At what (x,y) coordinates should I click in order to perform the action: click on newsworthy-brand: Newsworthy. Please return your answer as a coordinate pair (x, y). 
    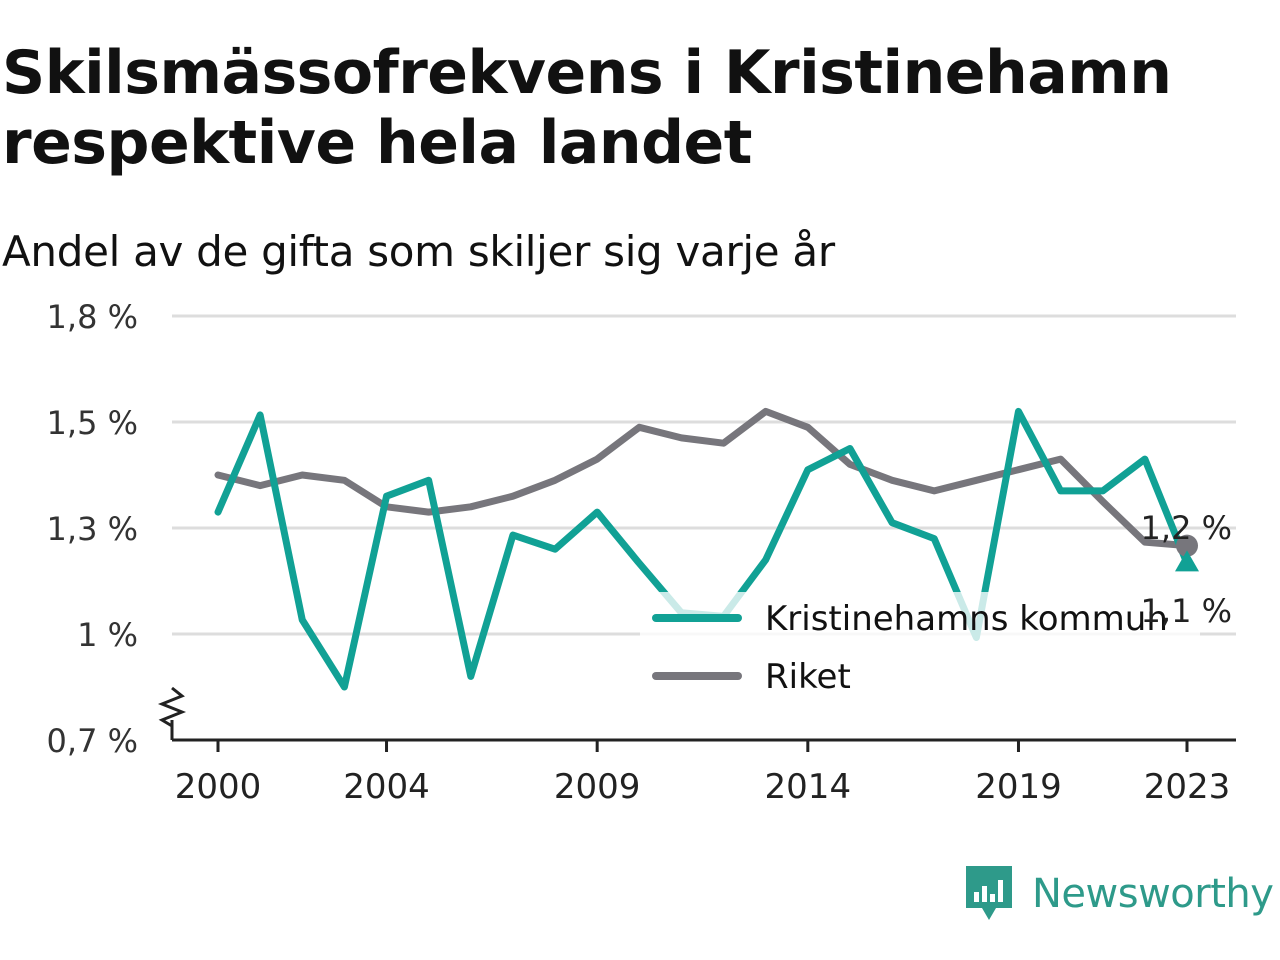
    Looking at the image, I should click on (1119, 894).